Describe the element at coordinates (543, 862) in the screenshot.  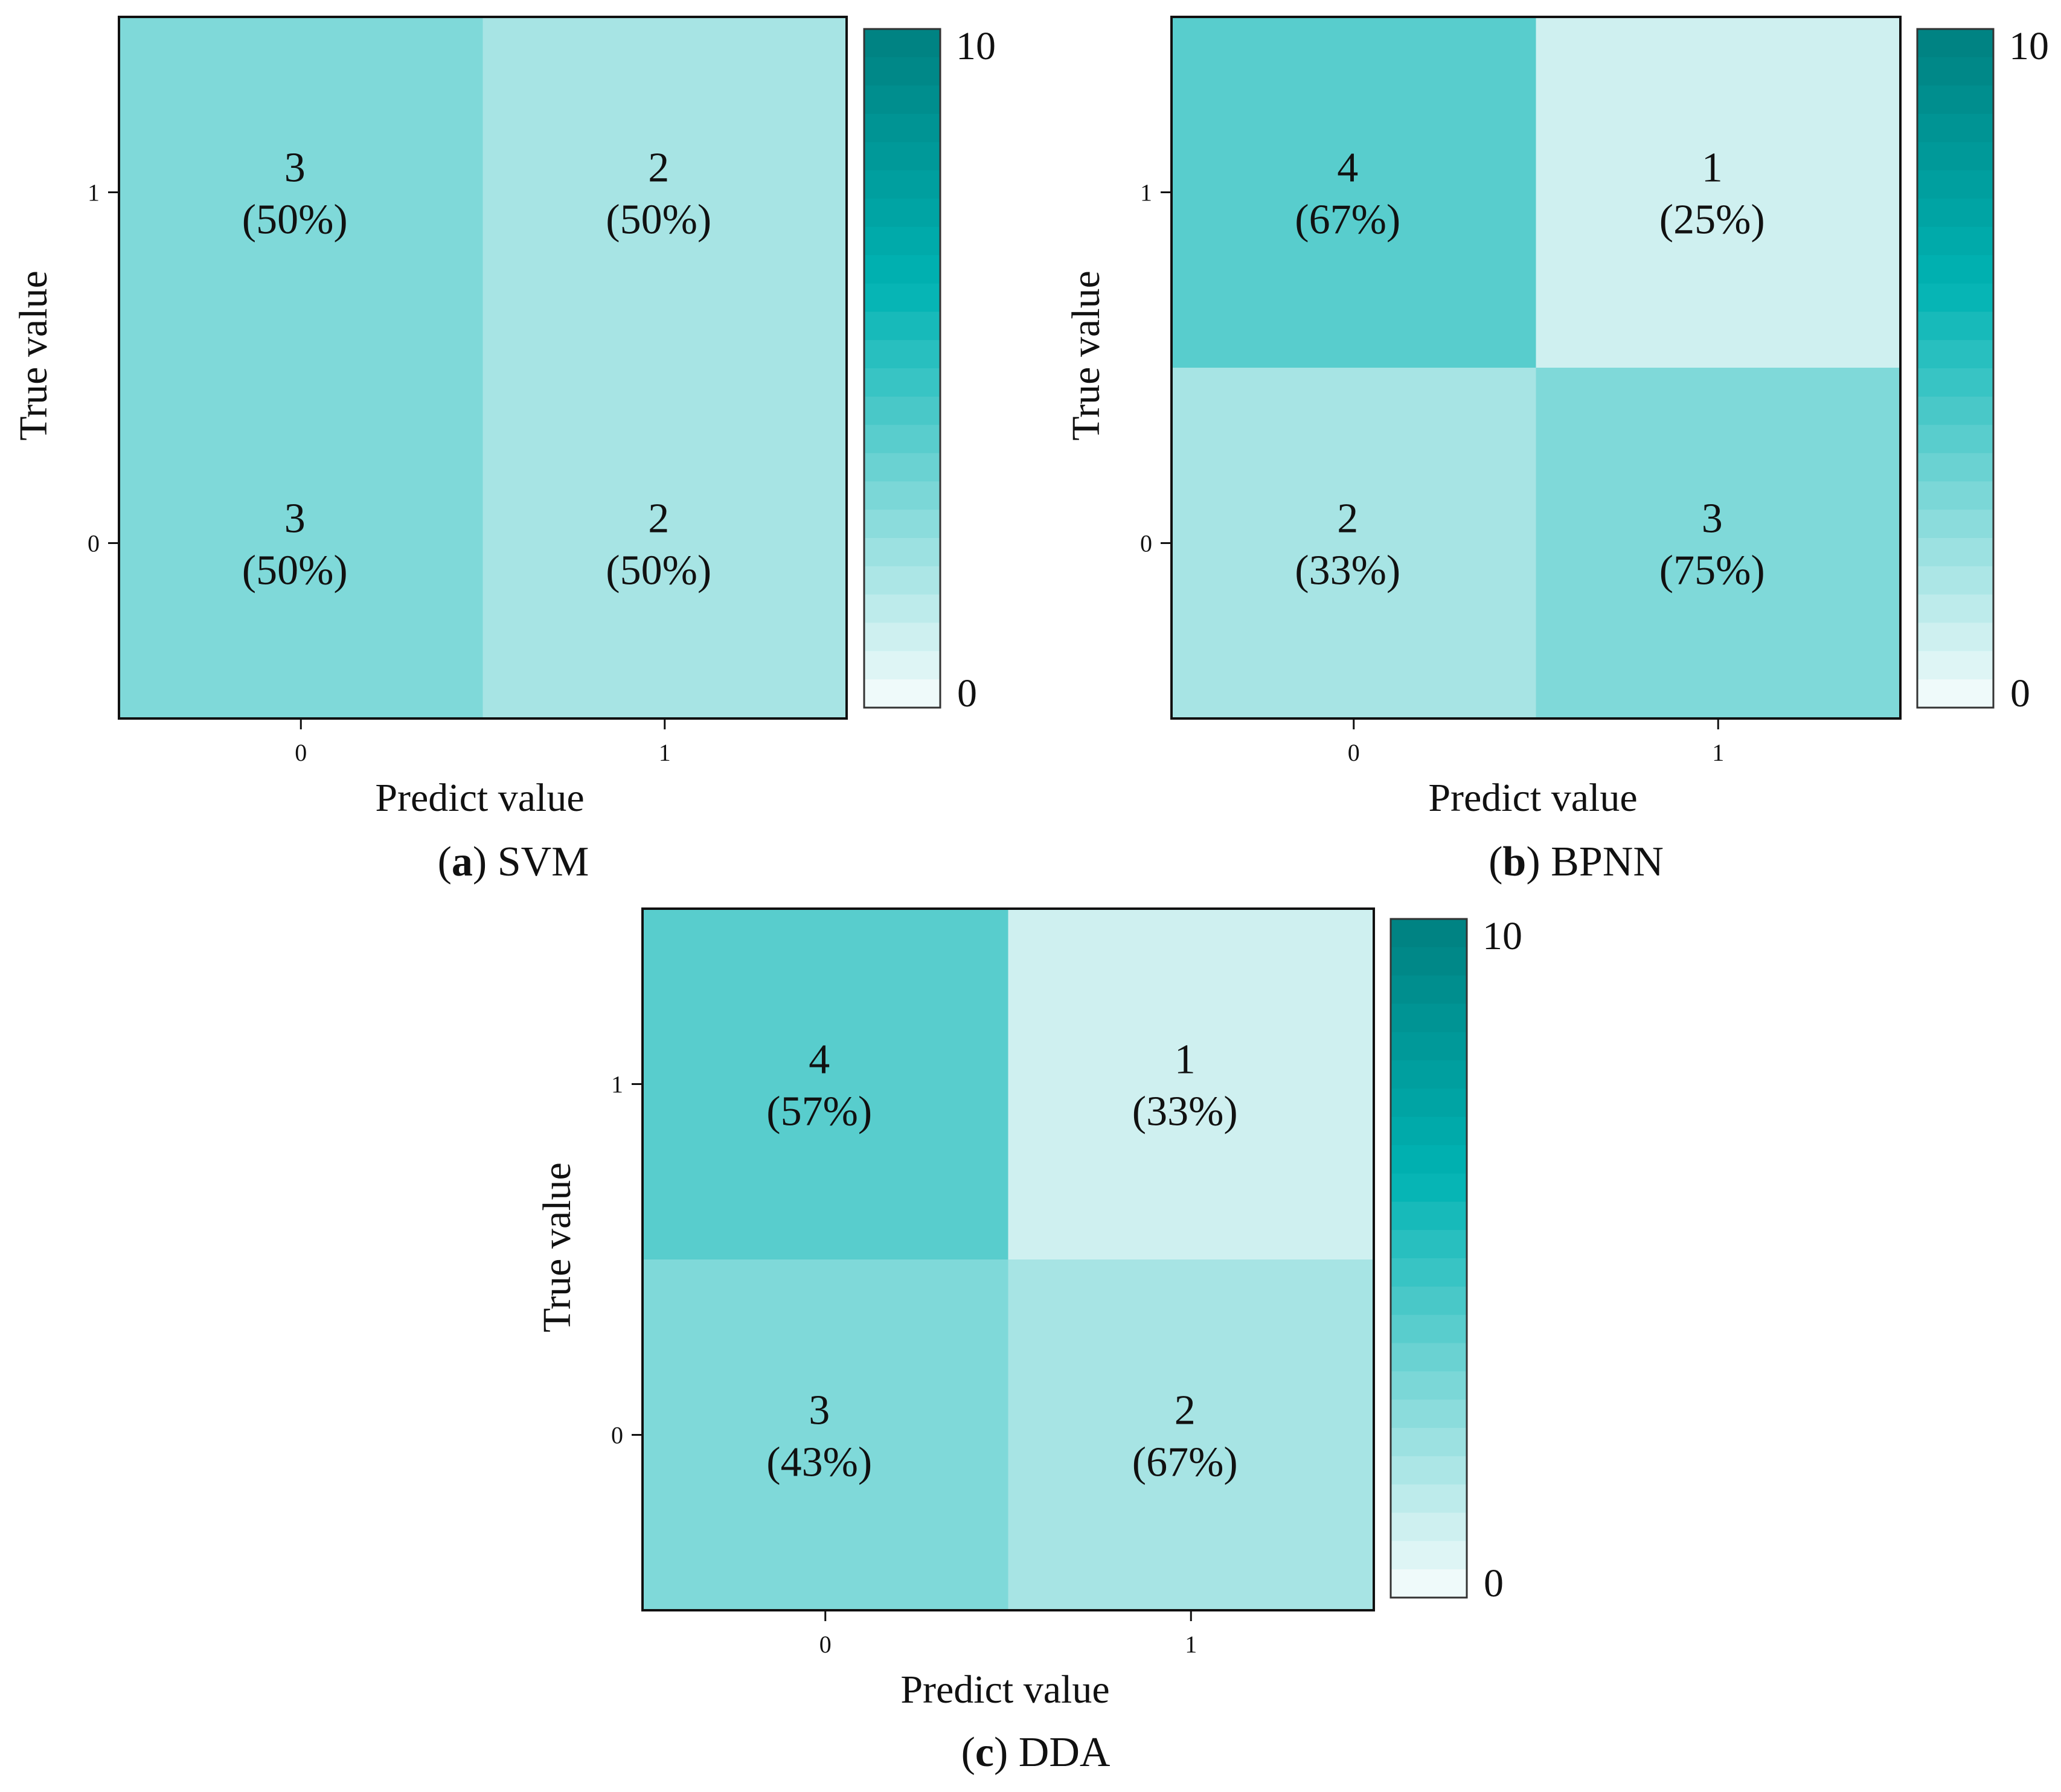
I see `caption-model-name: SVM` at that location.